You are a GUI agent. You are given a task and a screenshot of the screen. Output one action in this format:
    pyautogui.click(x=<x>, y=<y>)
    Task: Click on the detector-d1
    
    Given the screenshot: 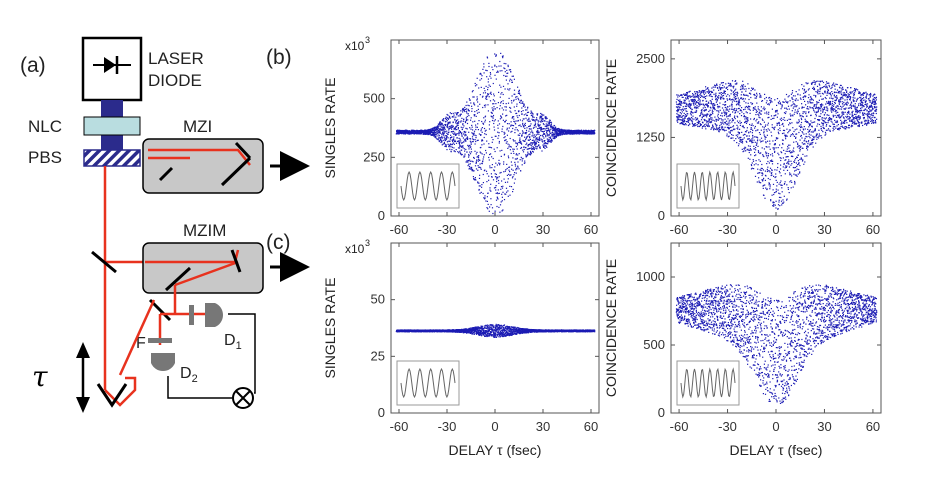 What is the action you would take?
    pyautogui.click(x=214, y=315)
    